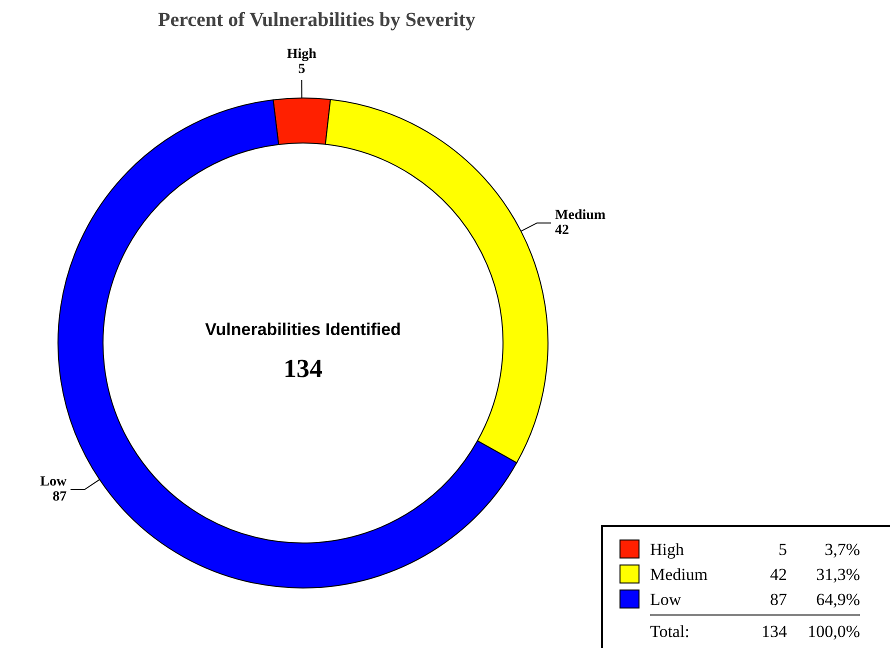  Describe the element at coordinates (317, 20) in the screenshot. I see `chart-title: Percent of Vulnerabilities by Severity` at that location.